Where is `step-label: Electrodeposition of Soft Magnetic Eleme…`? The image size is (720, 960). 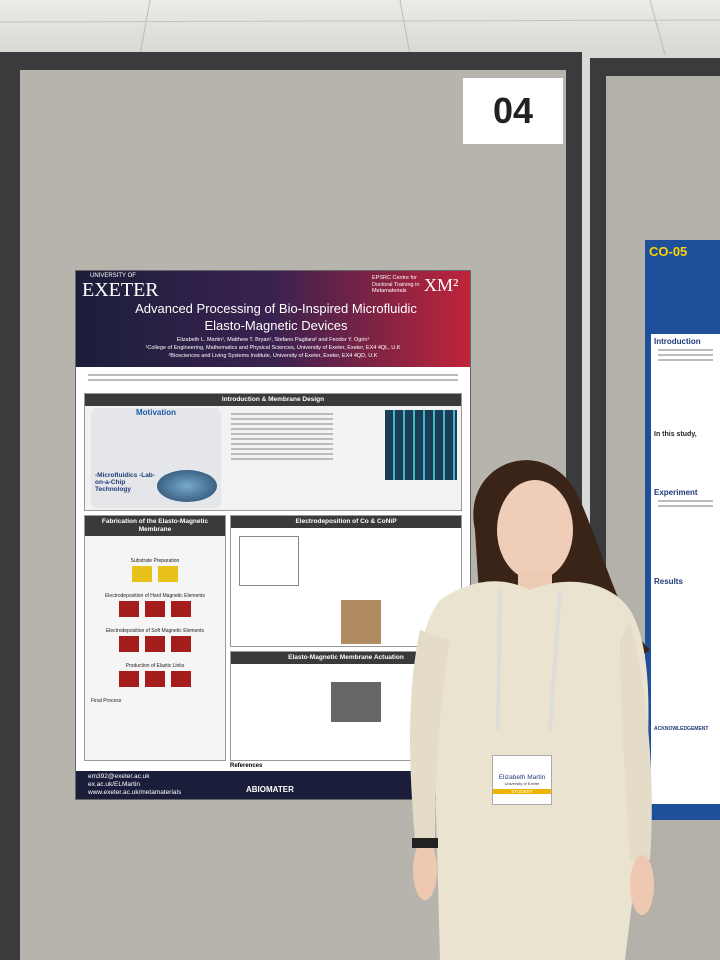
step-label: Electrodeposition of Soft Magnetic Eleme… is located at coordinates (155, 630).